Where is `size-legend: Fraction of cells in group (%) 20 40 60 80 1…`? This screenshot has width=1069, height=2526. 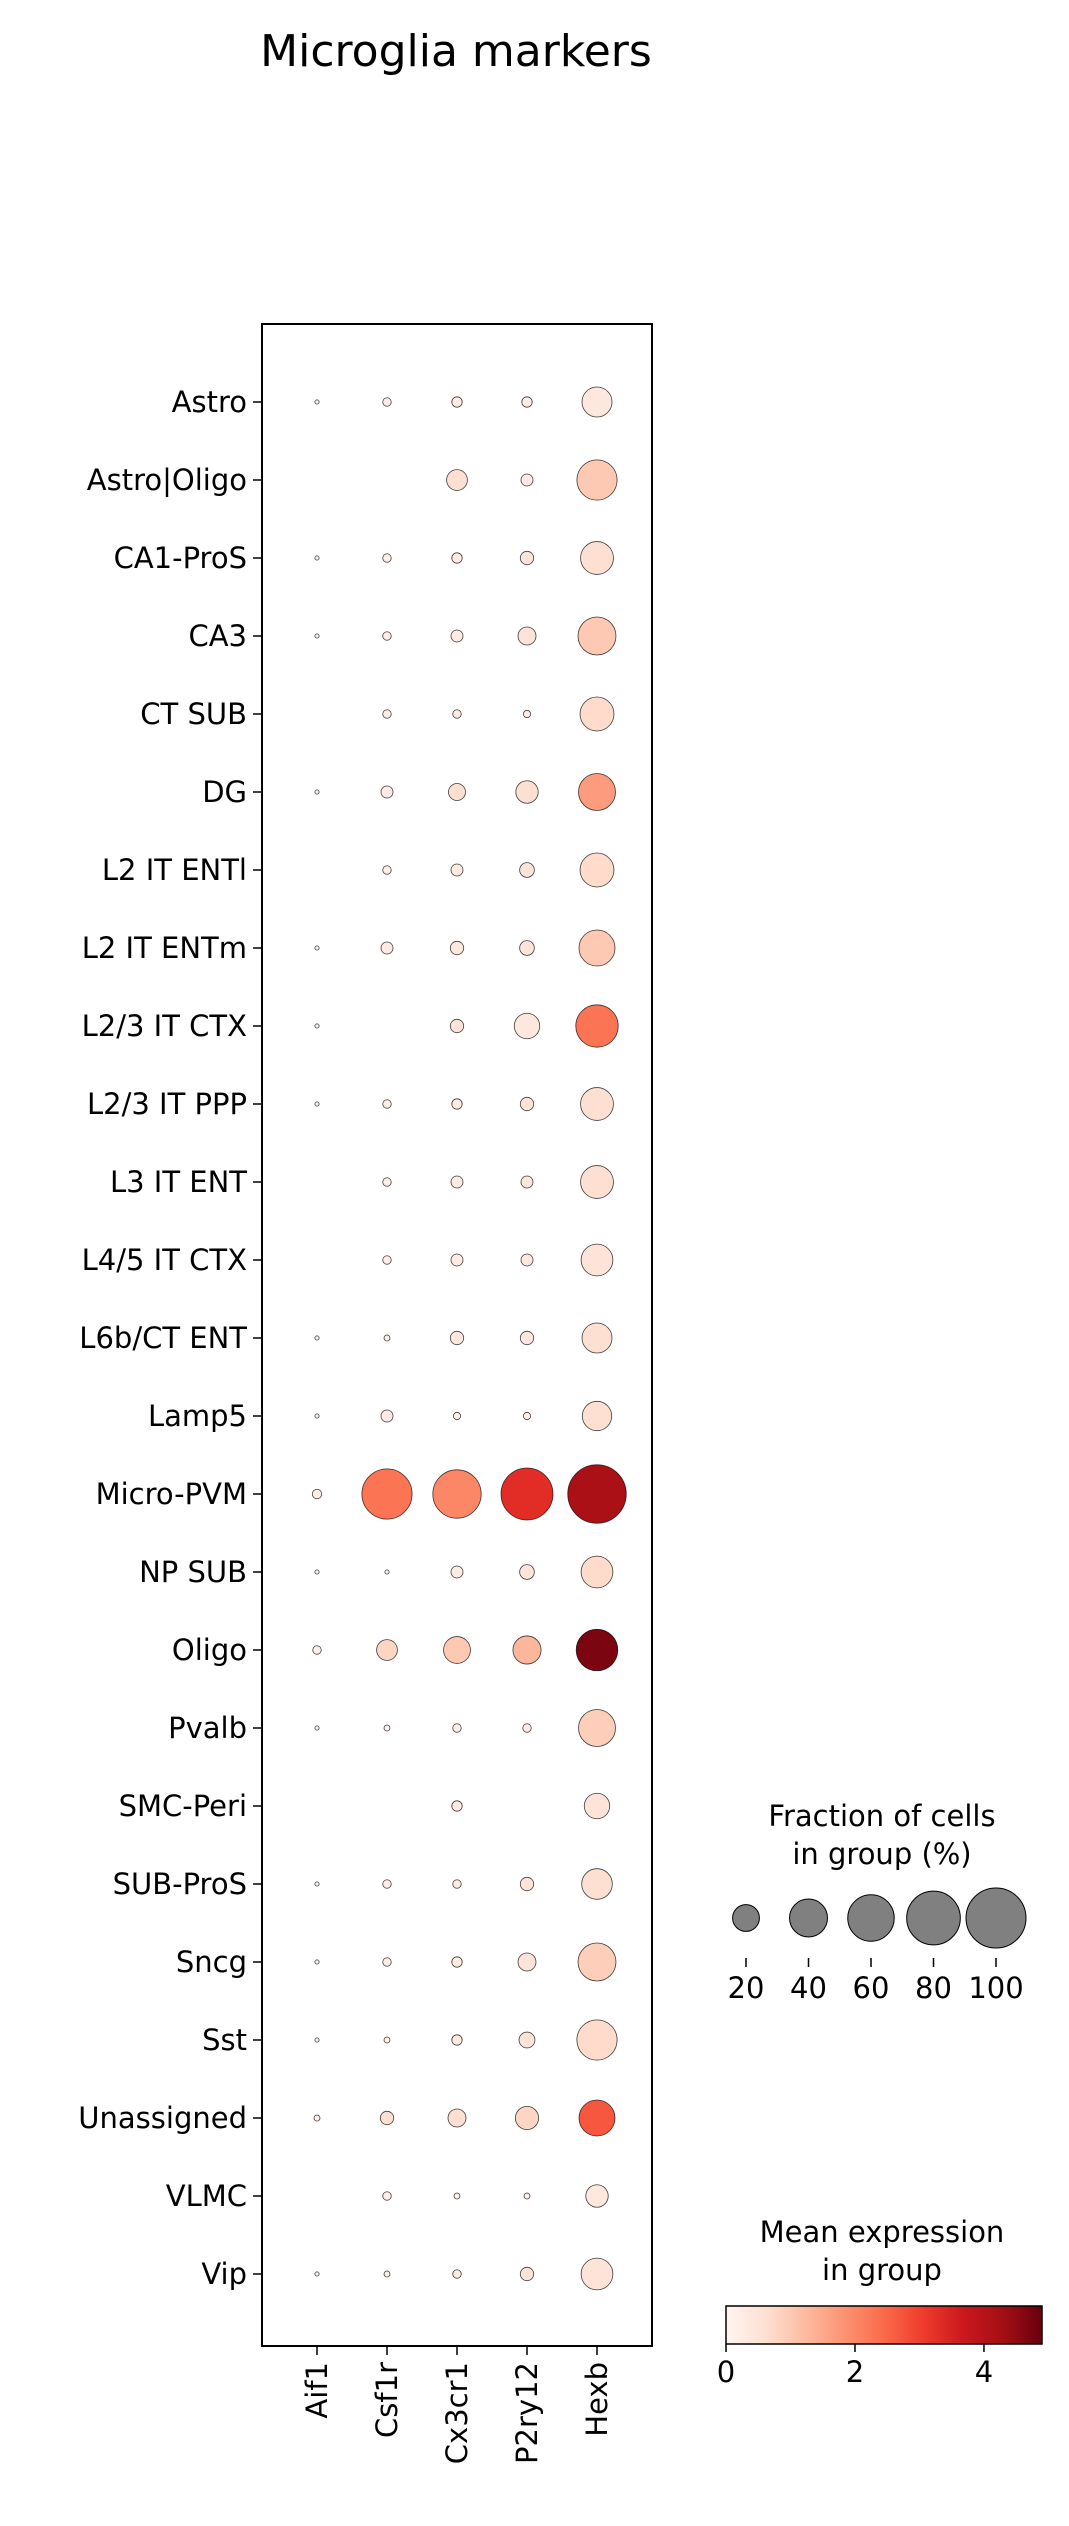
size-legend: Fraction of cells in group (%) 20 40 60 80 1… is located at coordinates (877, 1902).